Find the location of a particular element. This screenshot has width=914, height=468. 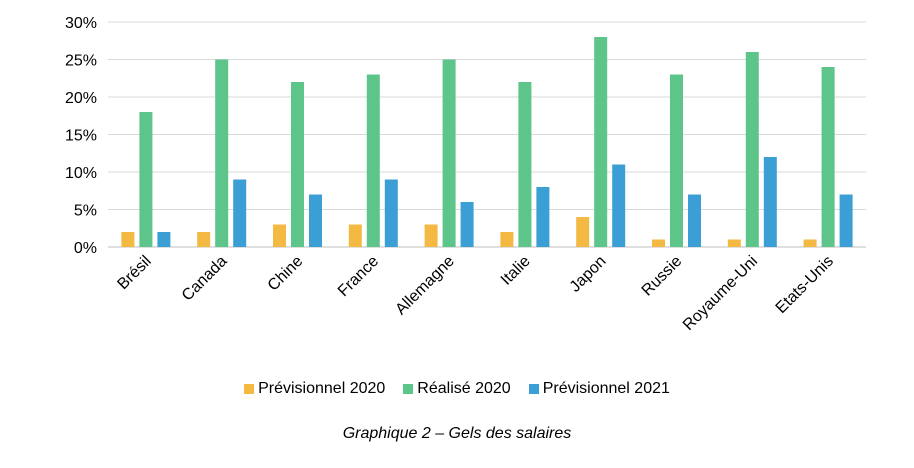

legend-item-previsionnel-2021: Prévisionnel 2021 is located at coordinates (599, 389).